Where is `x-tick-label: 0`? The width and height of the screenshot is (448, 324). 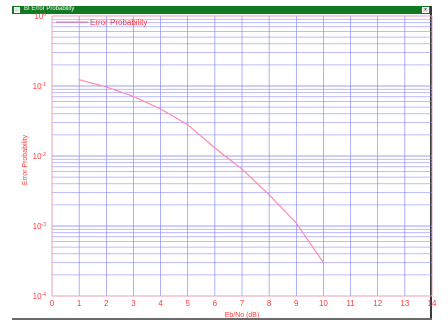 x-tick-label: 0 is located at coordinates (52, 303).